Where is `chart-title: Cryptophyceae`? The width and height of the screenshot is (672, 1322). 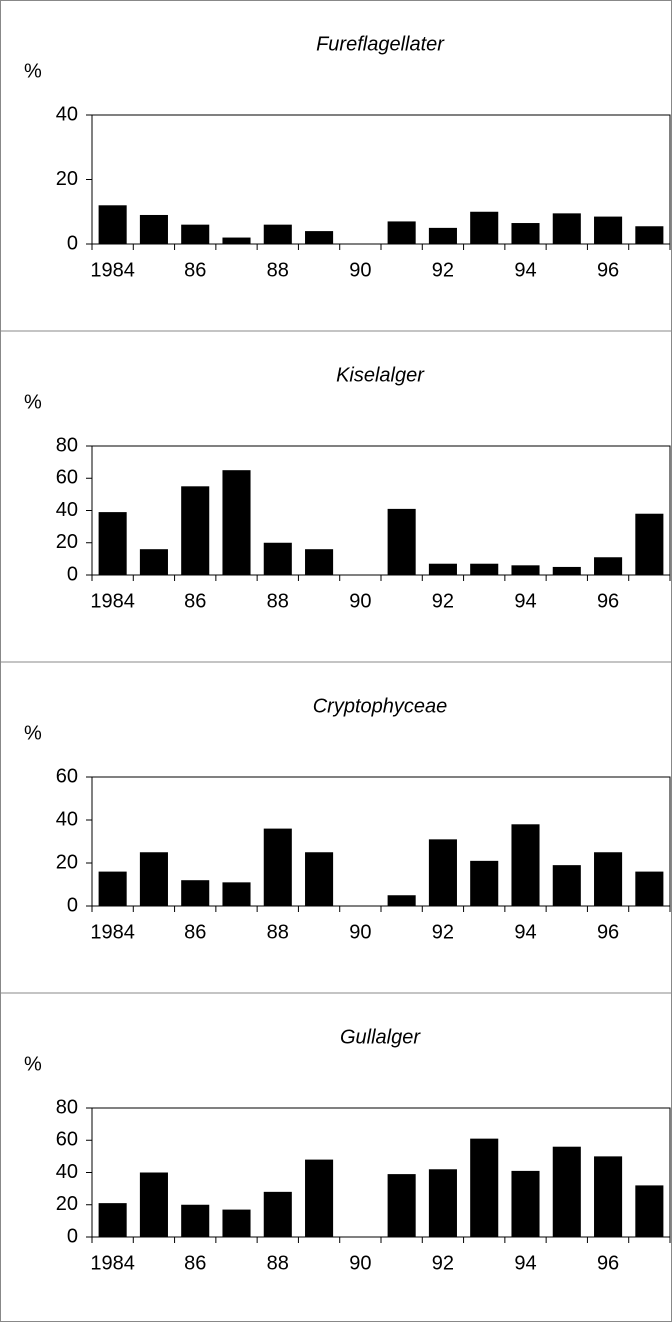
chart-title: Cryptophyceae is located at coordinates (380, 706).